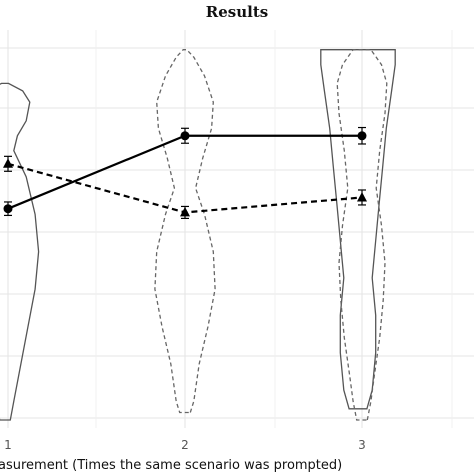  What do you see at coordinates (237, 12) in the screenshot?
I see `chart-title: Results` at bounding box center [237, 12].